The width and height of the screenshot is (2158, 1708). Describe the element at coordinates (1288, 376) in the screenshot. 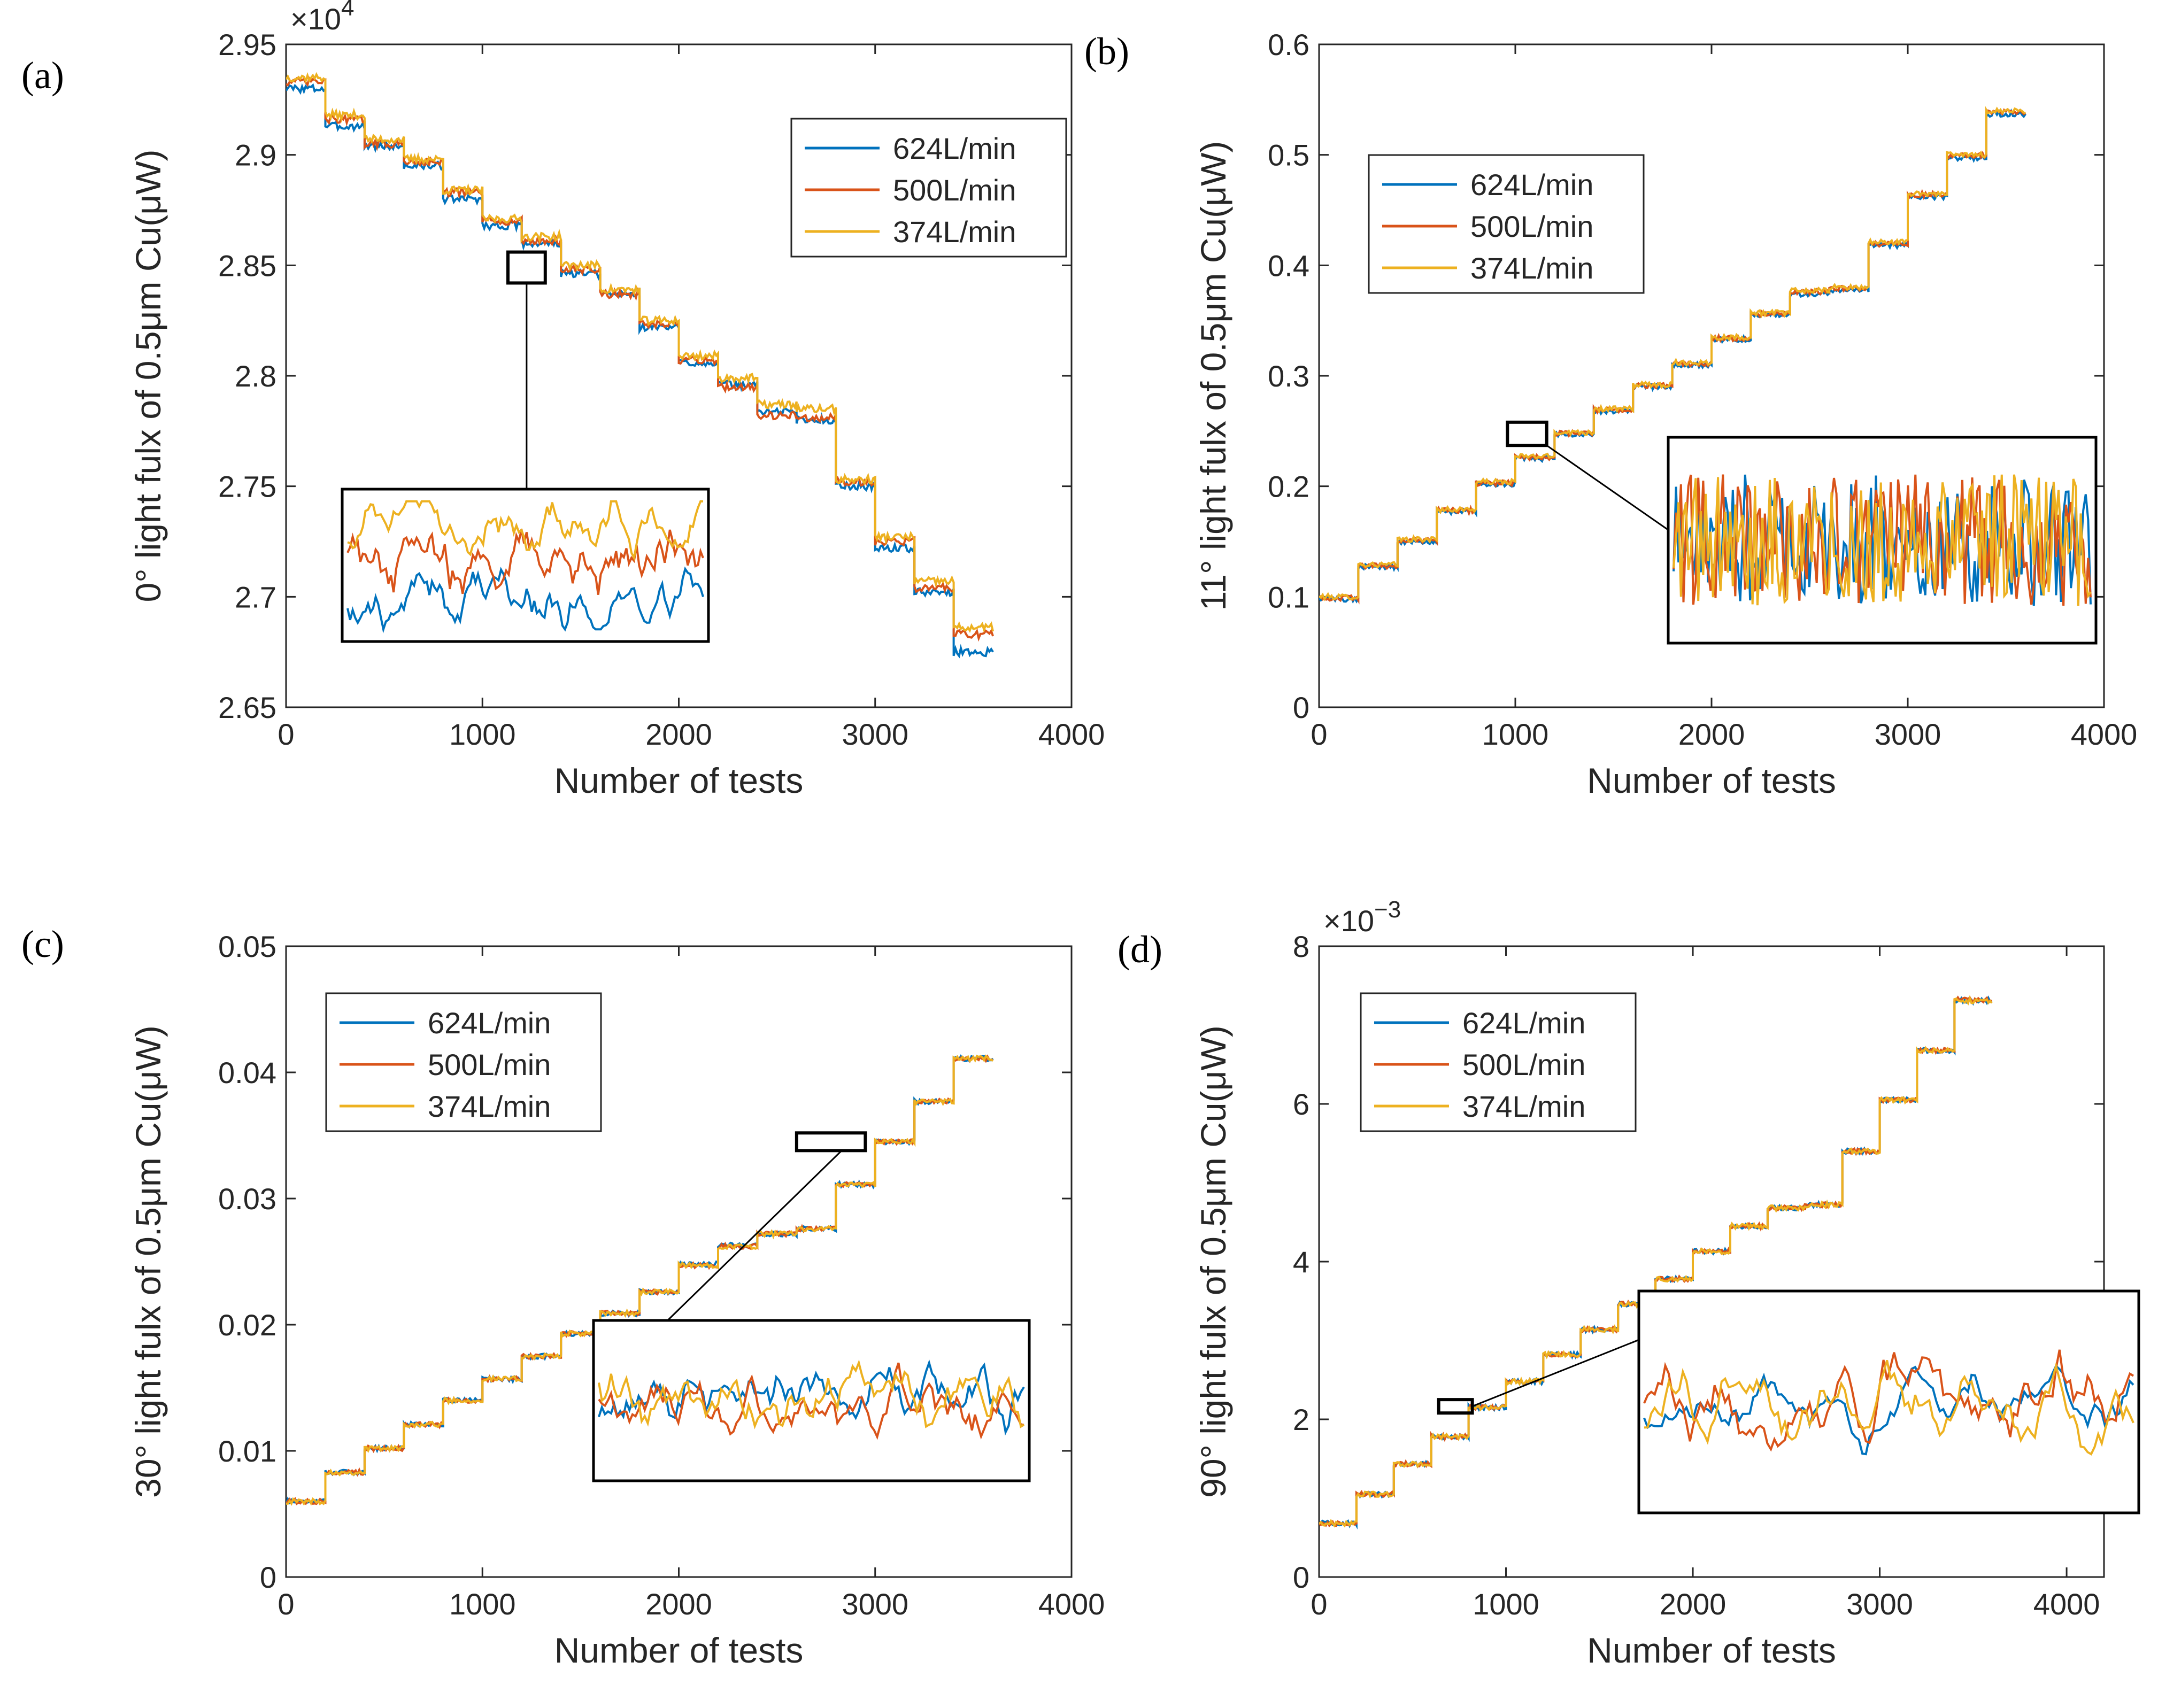

I see `y-tick-label: 0.3` at that location.